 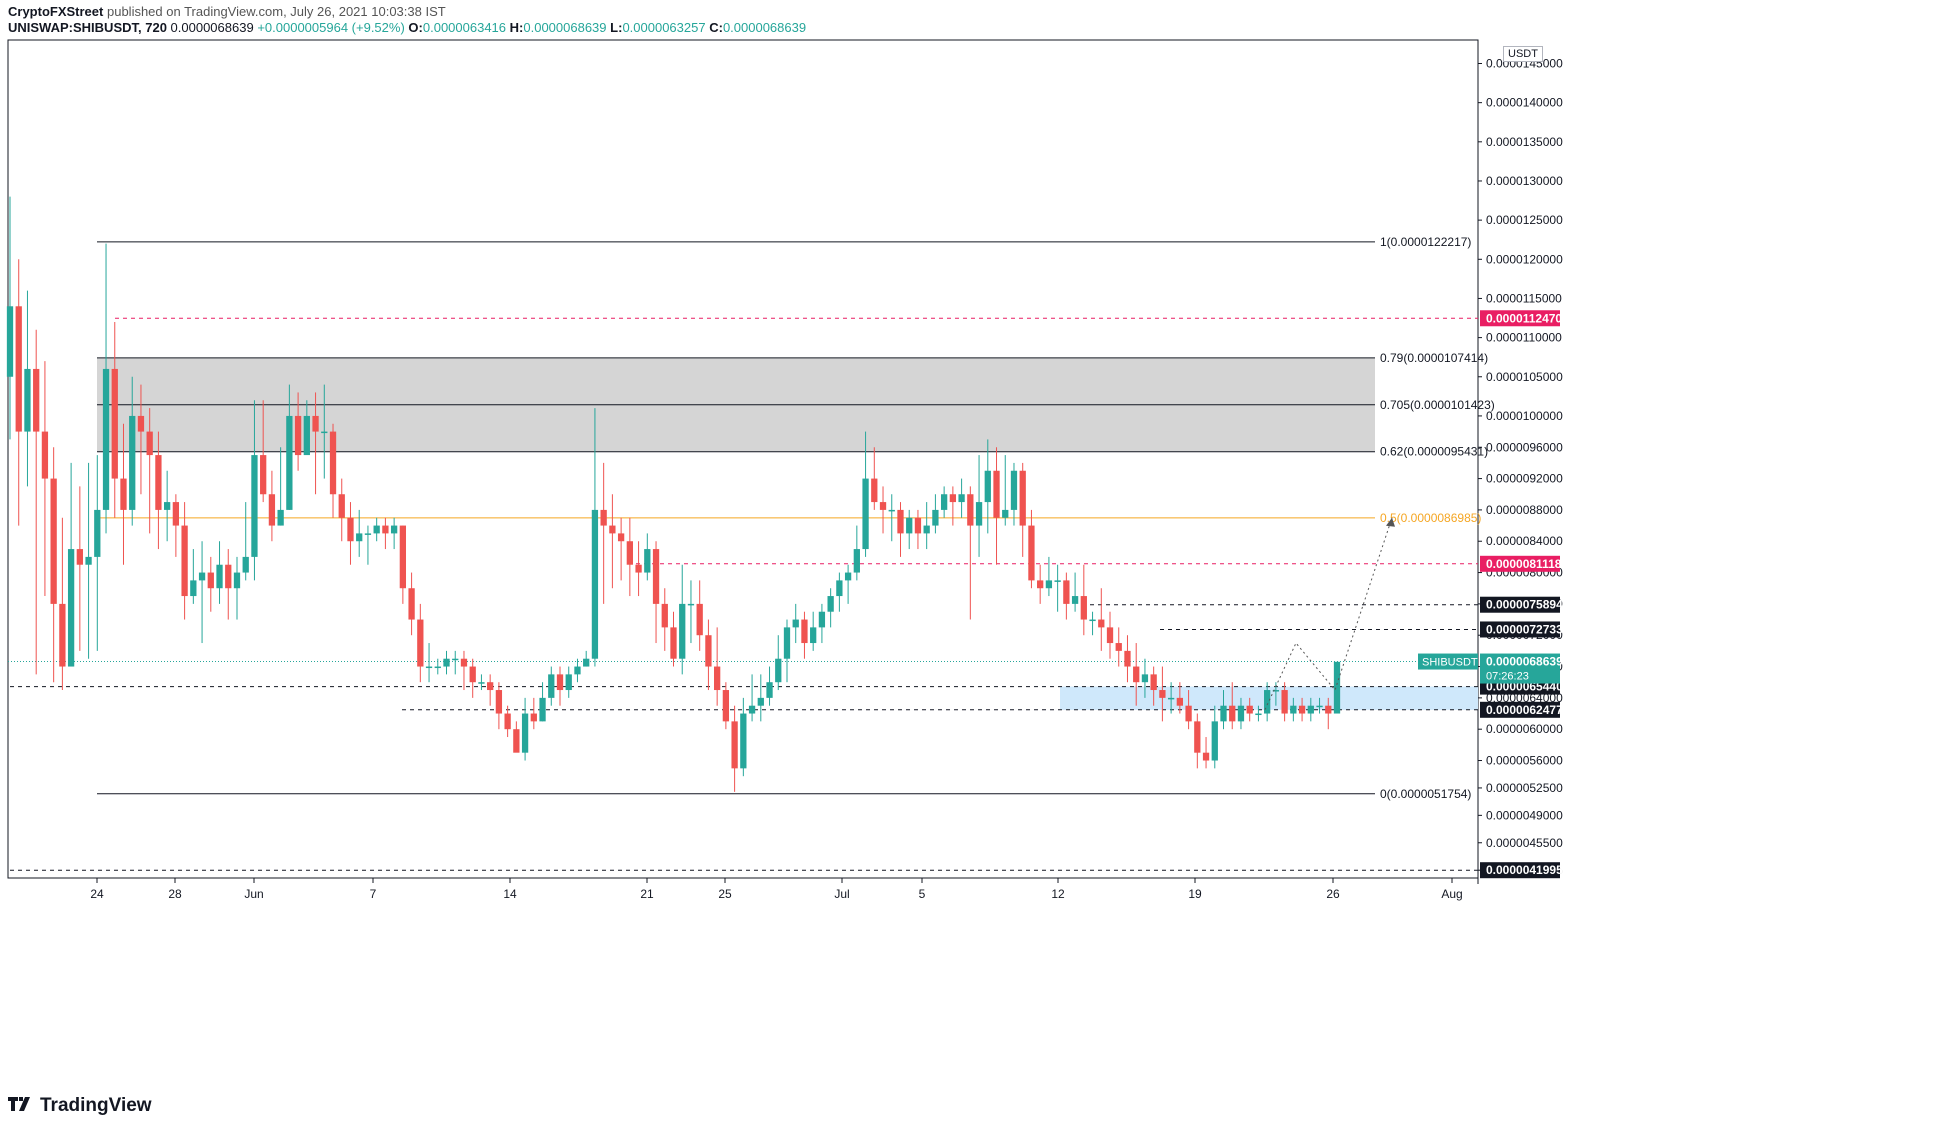 What do you see at coordinates (1058, 894) in the screenshot?
I see `x-tick-label: 12` at bounding box center [1058, 894].